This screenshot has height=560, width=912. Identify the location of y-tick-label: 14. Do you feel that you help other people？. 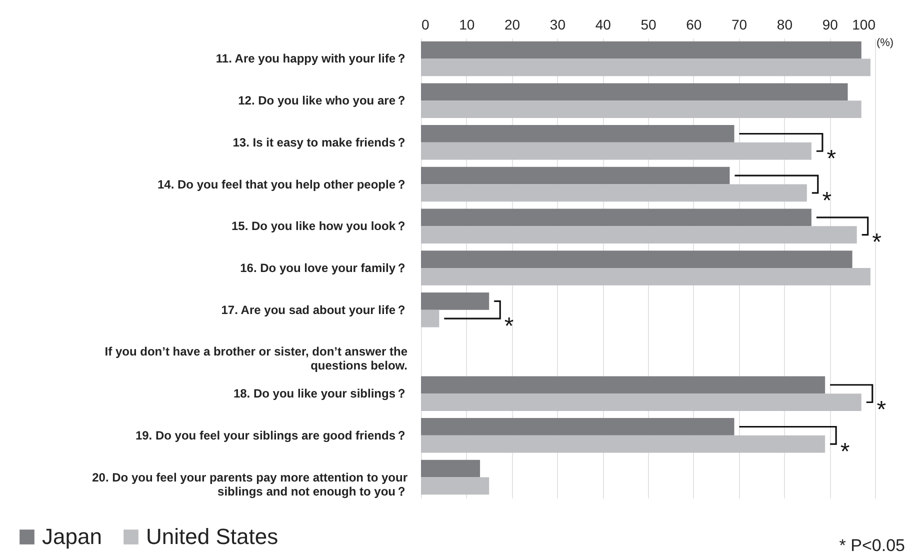
(282, 184).